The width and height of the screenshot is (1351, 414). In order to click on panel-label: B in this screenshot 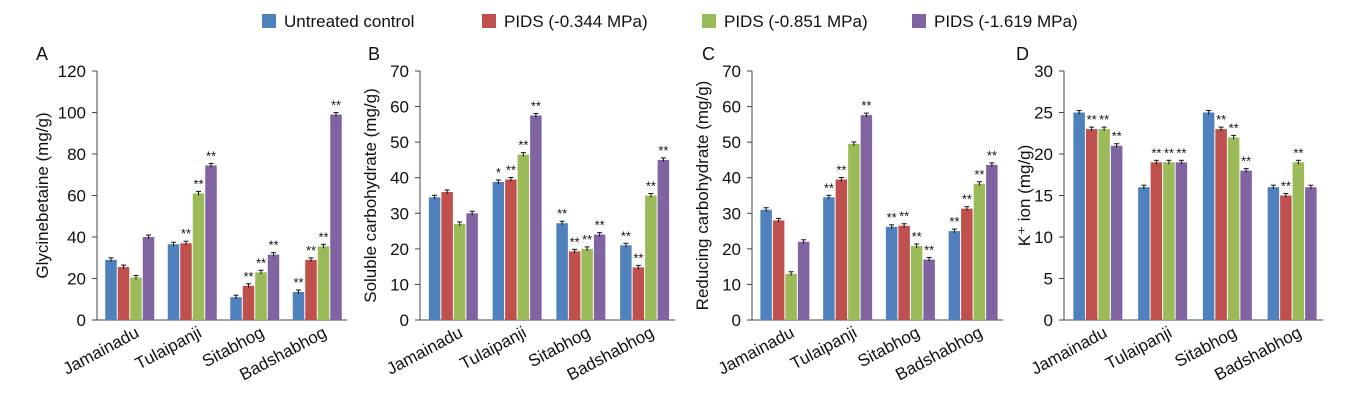, I will do `click(374, 54)`.